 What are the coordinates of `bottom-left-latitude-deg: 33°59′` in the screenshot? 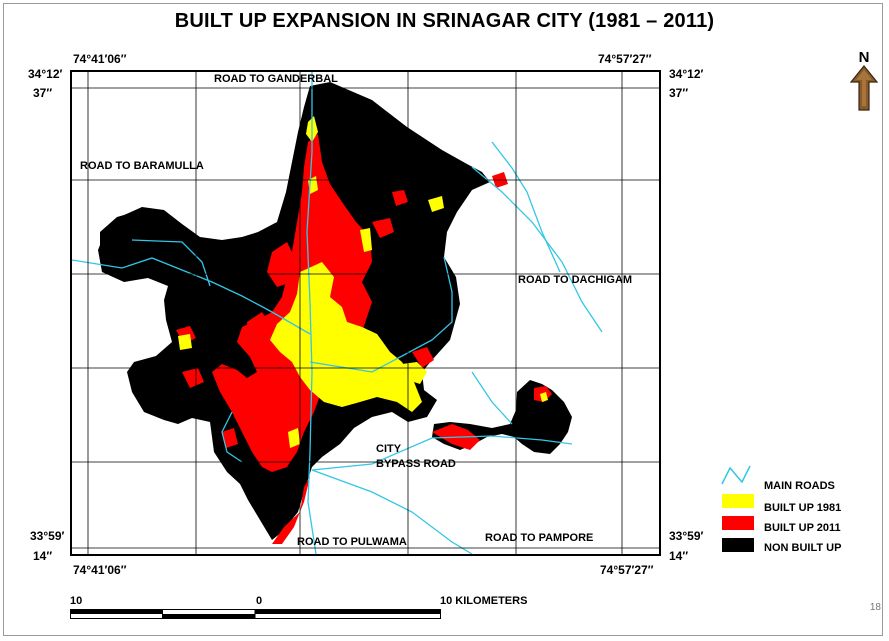 It's located at (47, 536).